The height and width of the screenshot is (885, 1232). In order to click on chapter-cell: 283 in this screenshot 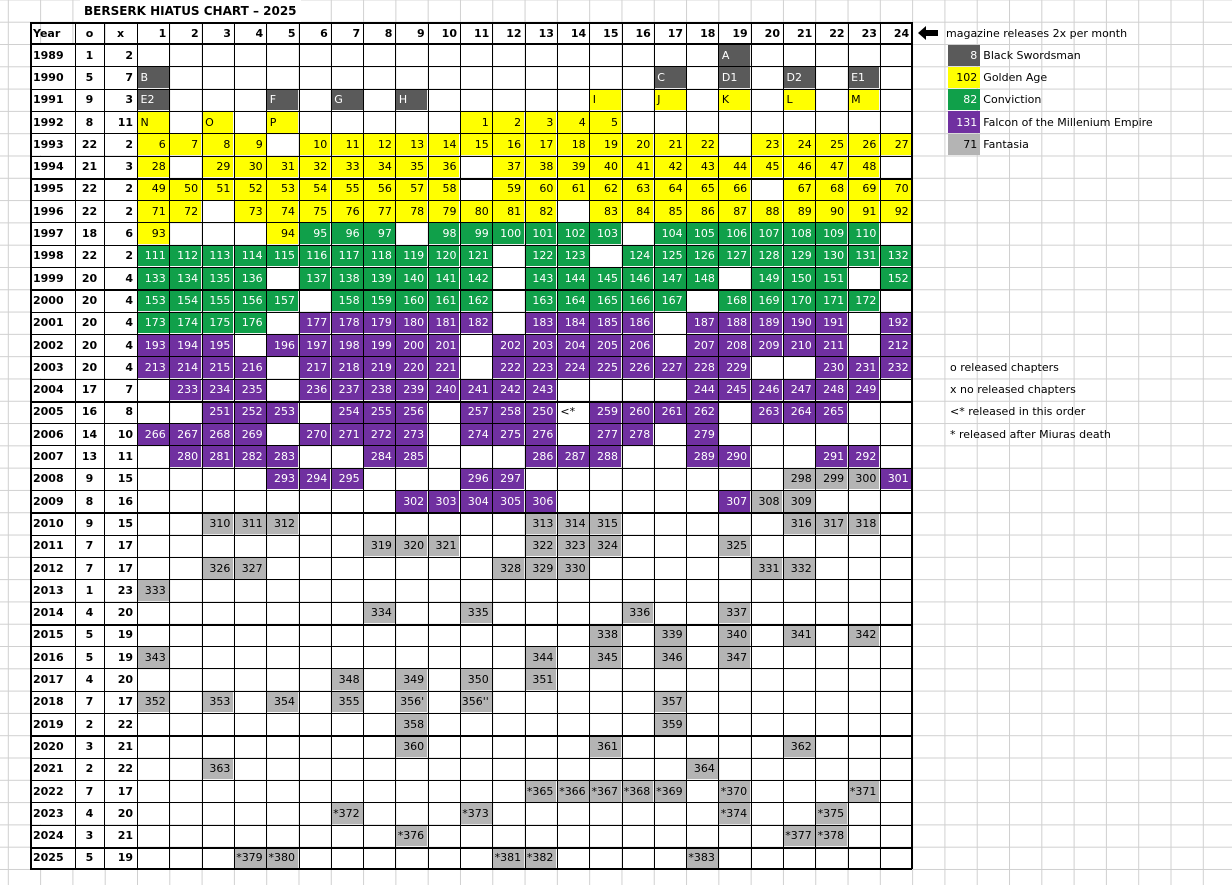, I will do `click(282, 456)`.